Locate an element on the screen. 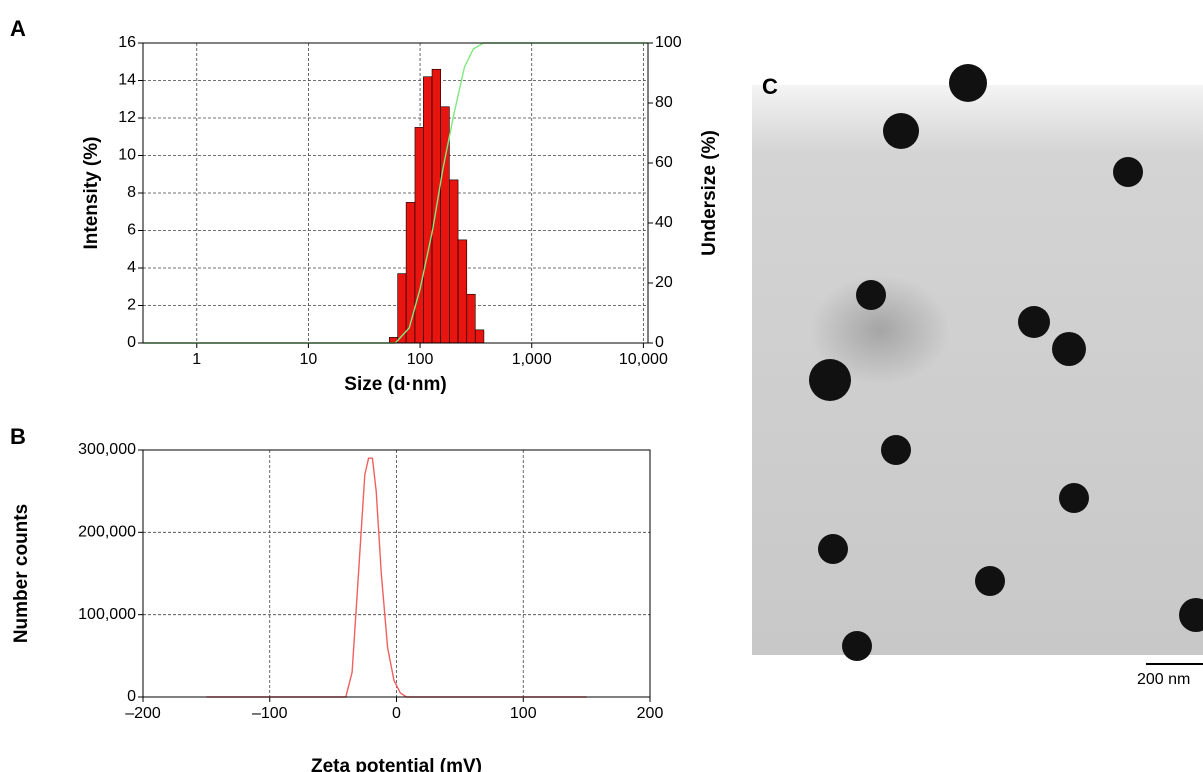 This screenshot has height=772, width=1203. panel-label: C is located at coordinates (770, 86).